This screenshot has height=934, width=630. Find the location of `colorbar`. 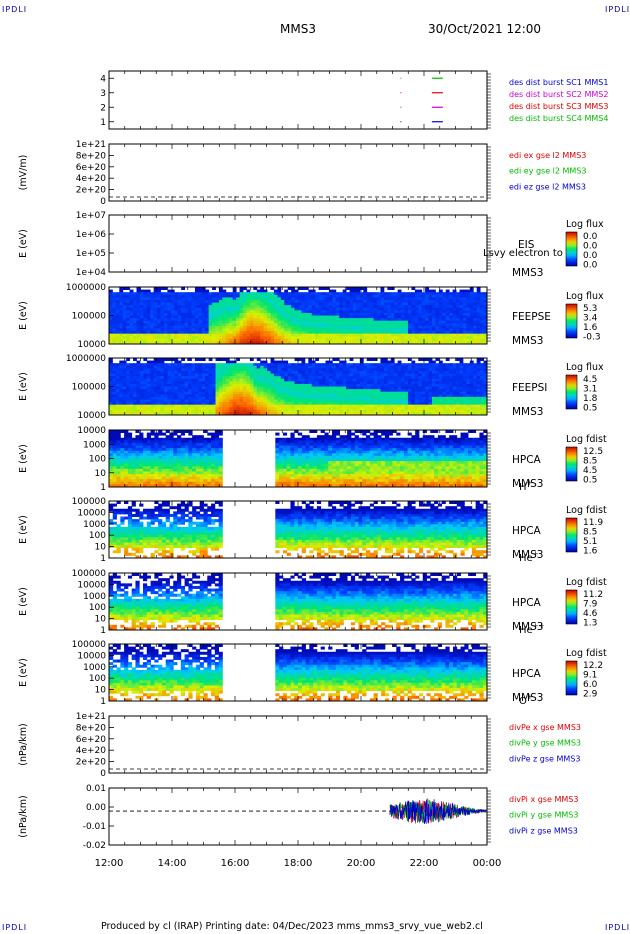

colorbar is located at coordinates (571, 249).